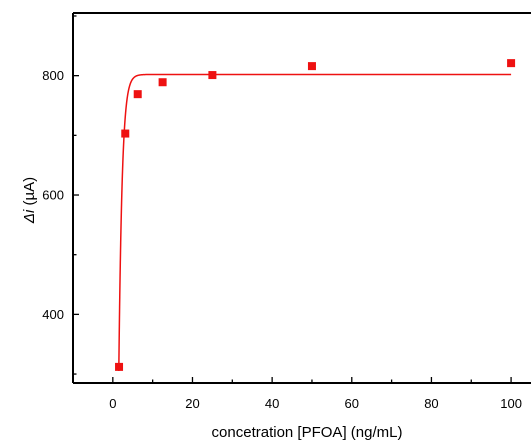 Image resolution: width=531 pixels, height=443 pixels. I want to click on y-axis-title: Δi (µA), so click(29, 200).